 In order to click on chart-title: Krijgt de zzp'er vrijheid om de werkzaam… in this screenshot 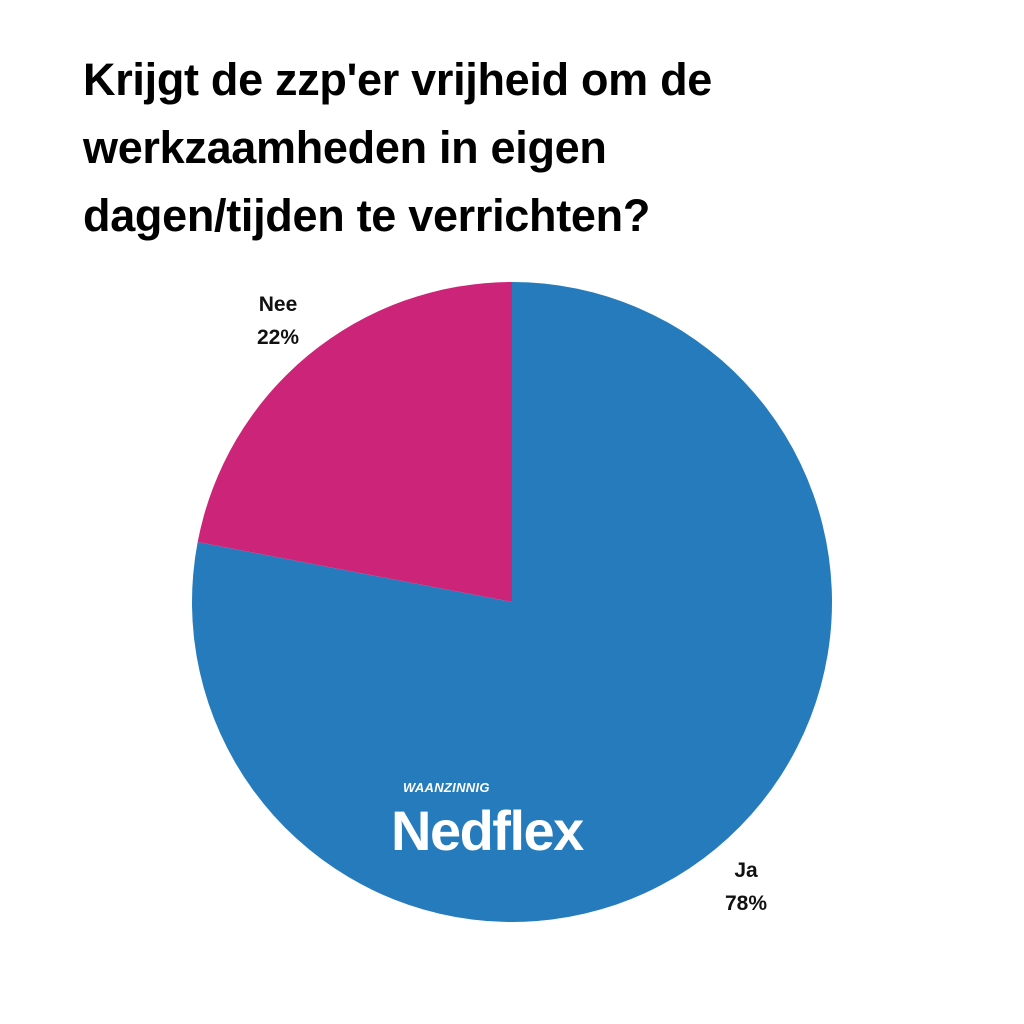, I will do `click(398, 147)`.